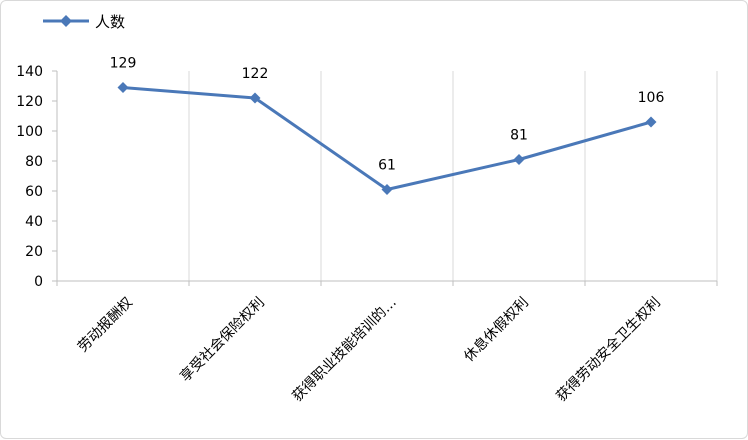  What do you see at coordinates (387, 166) in the screenshot?
I see `data-label: 61` at bounding box center [387, 166].